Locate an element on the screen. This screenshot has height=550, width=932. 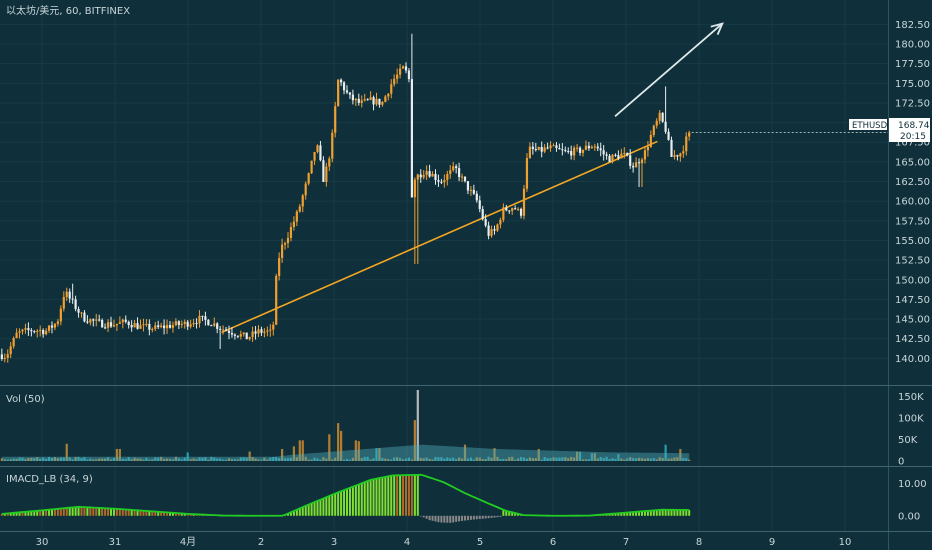
price-tick-label: 180.00 is located at coordinates (912, 45).